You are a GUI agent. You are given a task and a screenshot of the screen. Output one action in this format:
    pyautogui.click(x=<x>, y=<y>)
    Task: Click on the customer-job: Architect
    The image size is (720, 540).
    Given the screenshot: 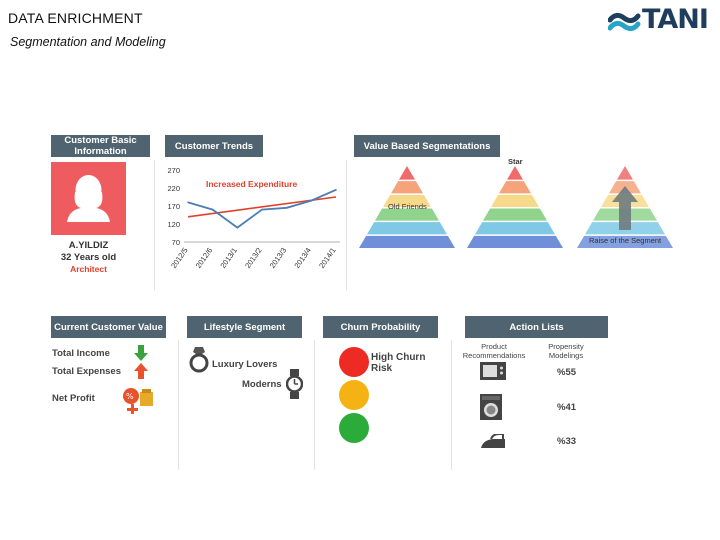 What is the action you would take?
    pyautogui.click(x=88, y=269)
    